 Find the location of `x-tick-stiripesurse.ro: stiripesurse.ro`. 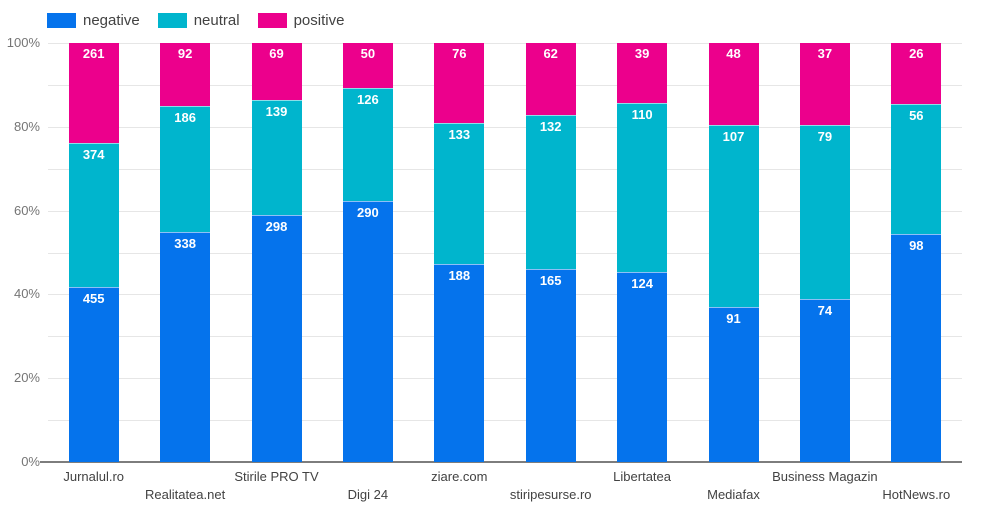

x-tick-stiripesurse.ro: stiripesurse.ro is located at coordinates (550, 494).